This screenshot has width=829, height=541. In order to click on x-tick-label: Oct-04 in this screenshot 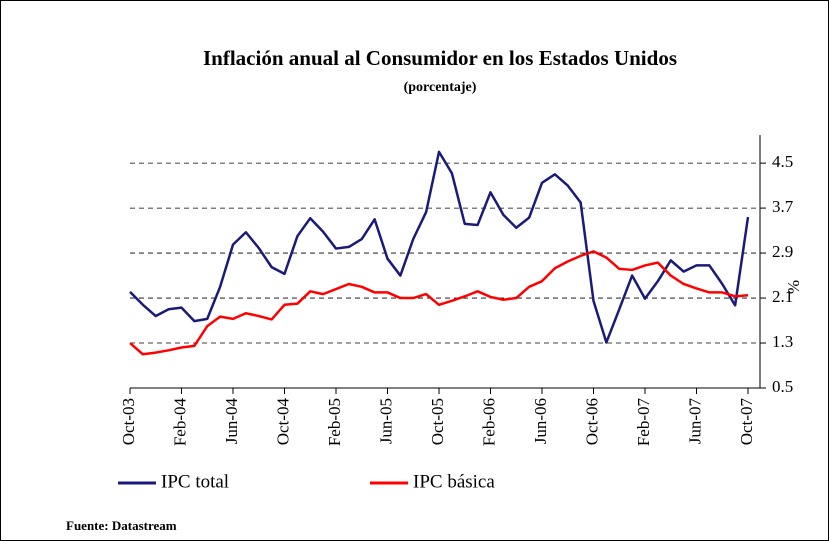, I will do `click(282, 422)`.